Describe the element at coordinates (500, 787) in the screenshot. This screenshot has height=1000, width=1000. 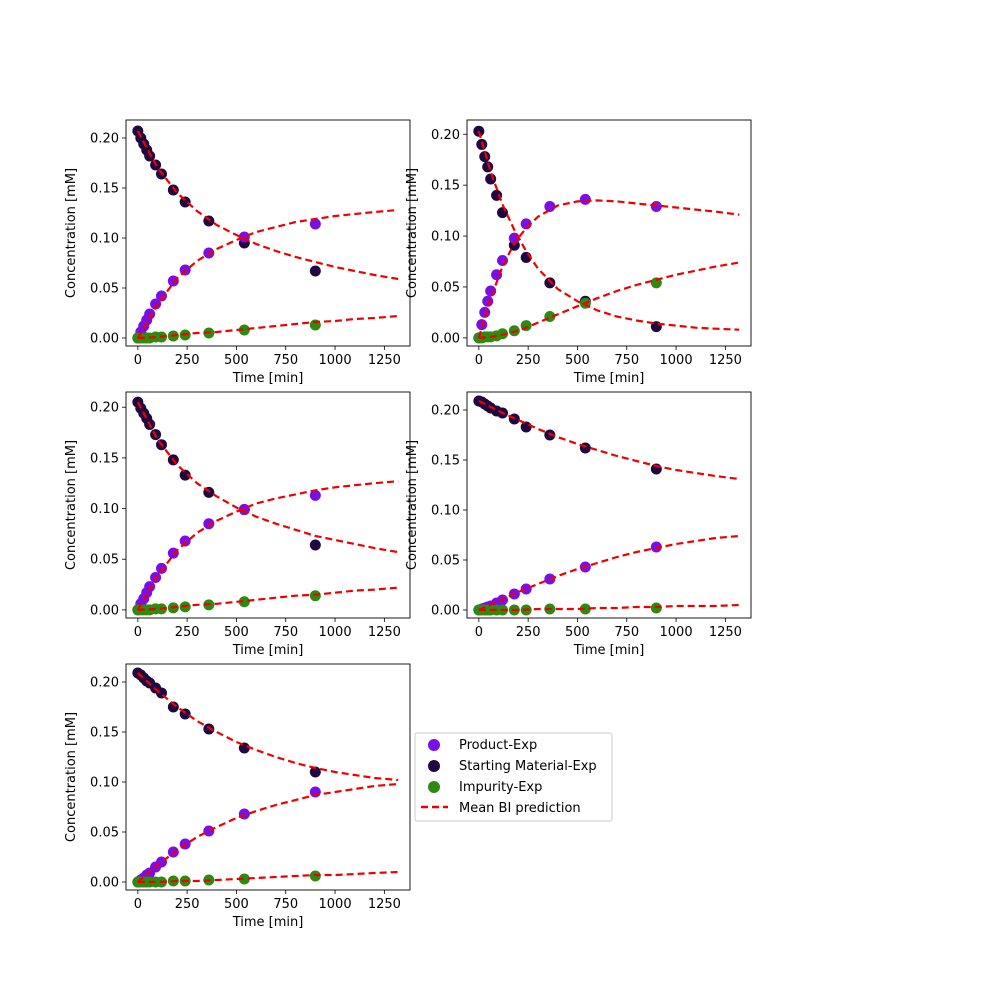
I see `legend-impurity-label: Impurity-Exp` at that location.